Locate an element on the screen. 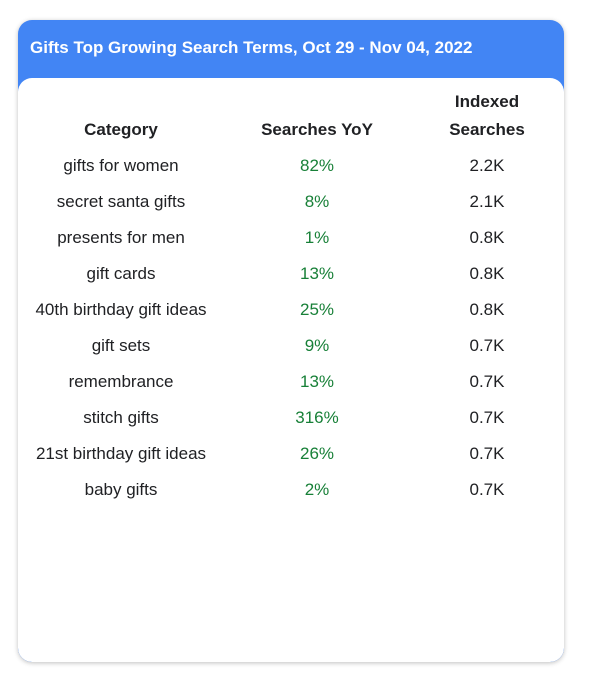 The image size is (589, 676). column-header-text: Category is located at coordinates (121, 129).